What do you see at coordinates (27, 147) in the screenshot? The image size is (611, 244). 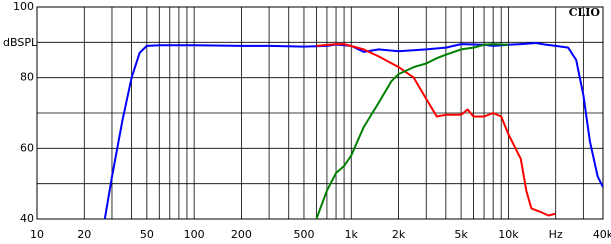 I see `y-tick-label: 60` at bounding box center [27, 147].